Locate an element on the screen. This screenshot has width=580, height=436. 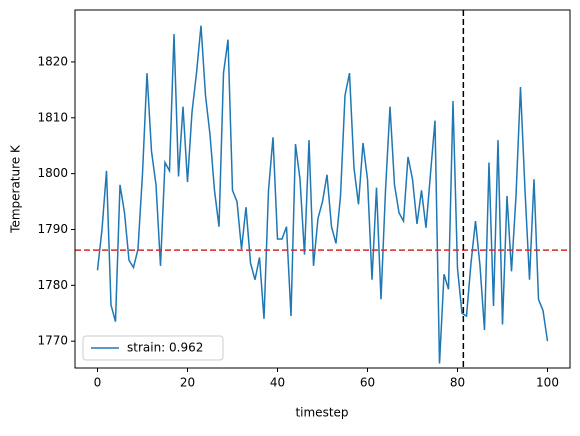
x-tick-label: 80 is located at coordinates (457, 383).